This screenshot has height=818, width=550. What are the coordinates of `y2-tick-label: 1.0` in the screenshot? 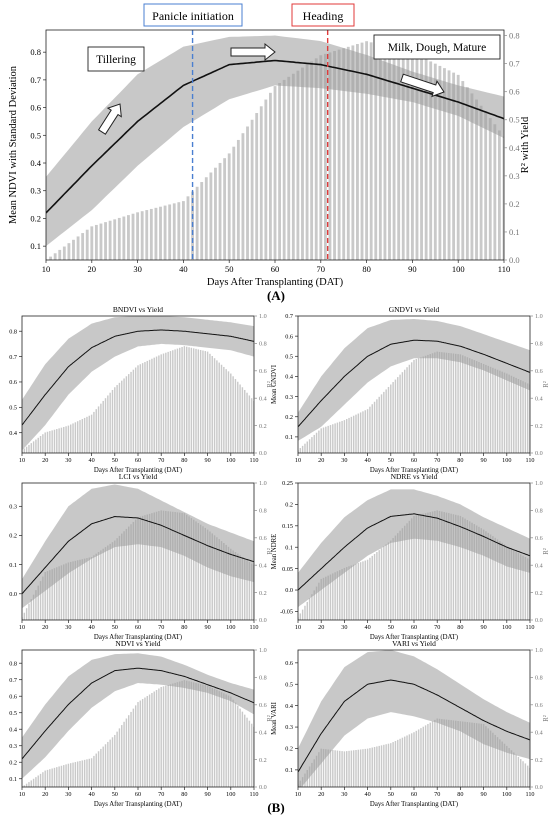 It's located at (539, 483).